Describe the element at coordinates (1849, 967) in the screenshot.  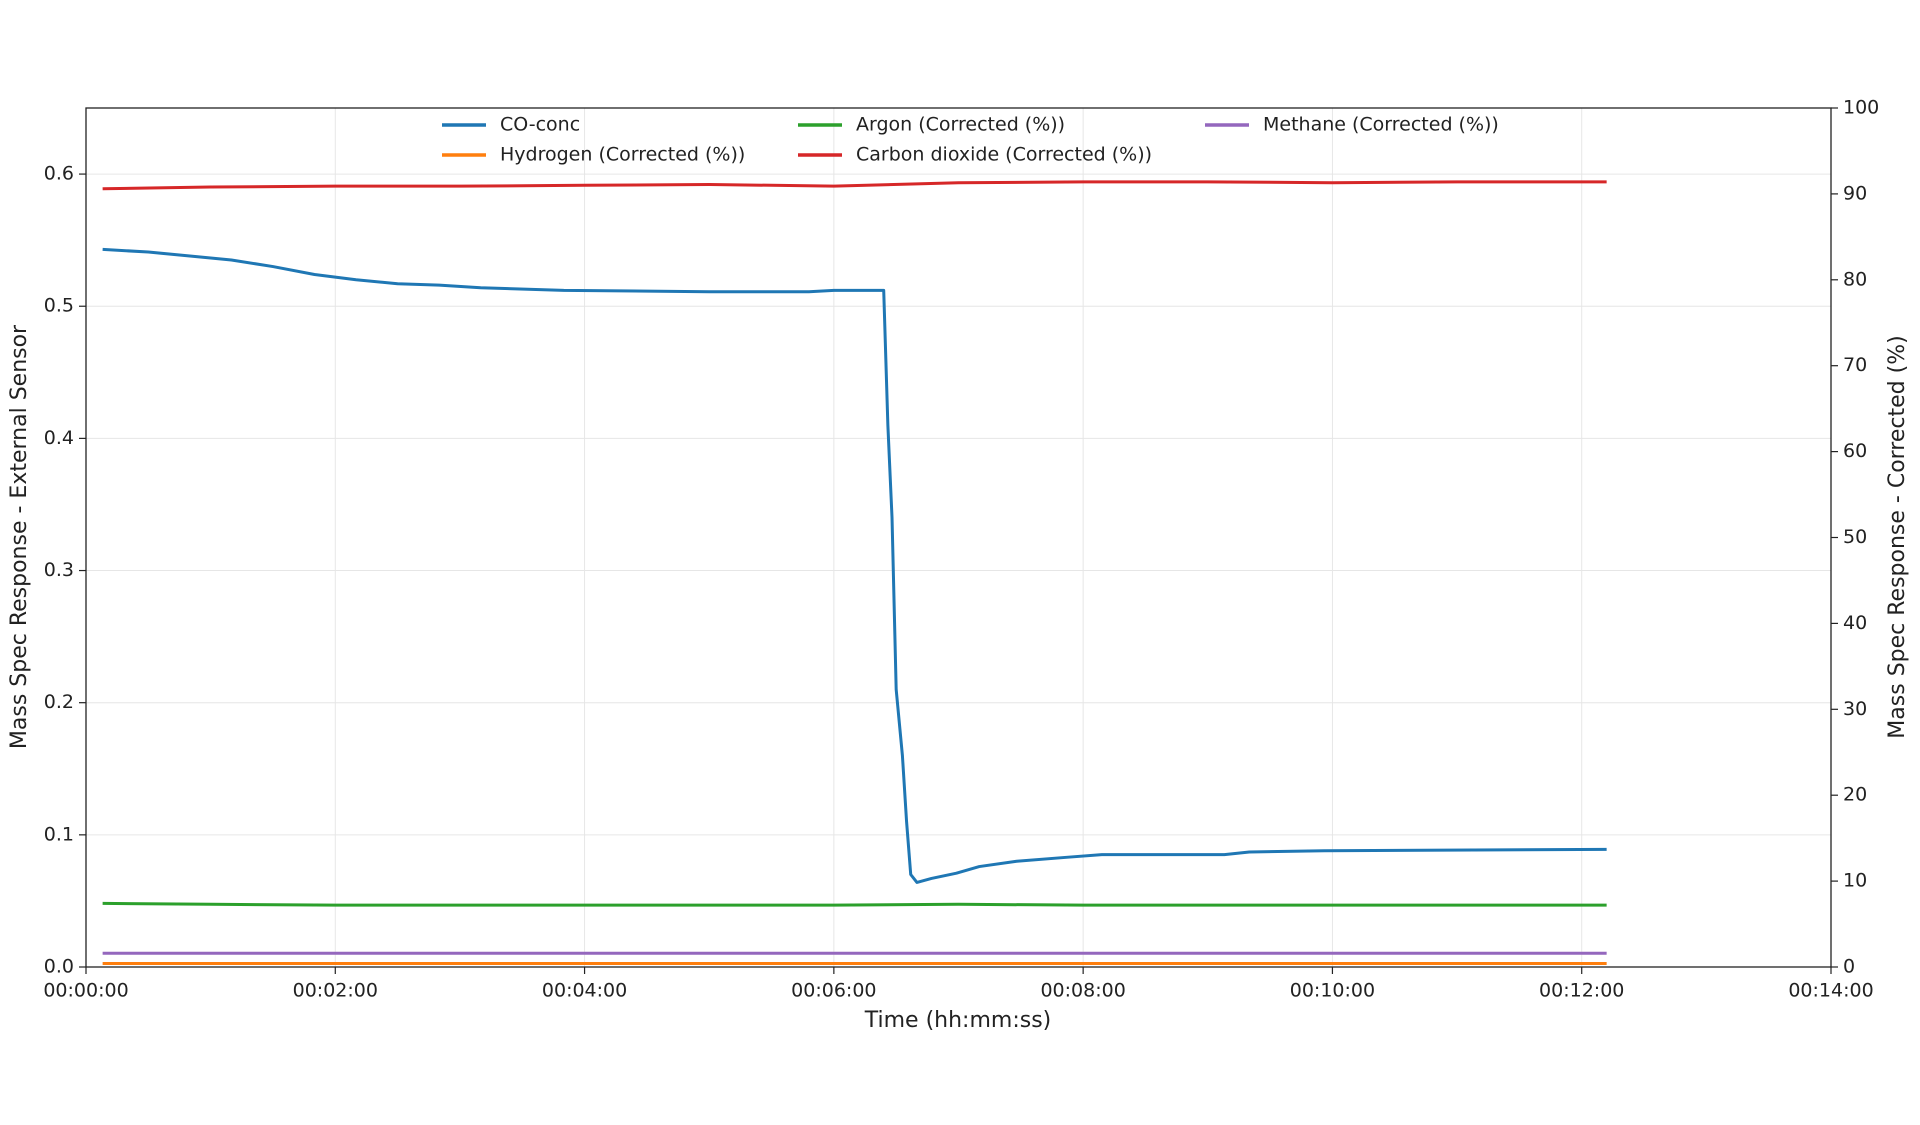
I see `y2-tick-label: 0` at that location.